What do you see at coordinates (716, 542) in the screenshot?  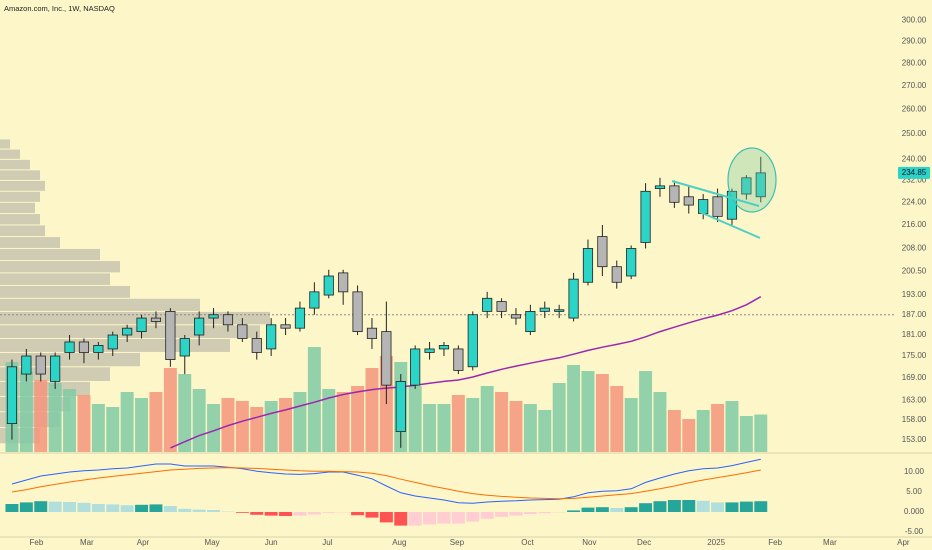 I see `x-tick-label: 2025` at bounding box center [716, 542].